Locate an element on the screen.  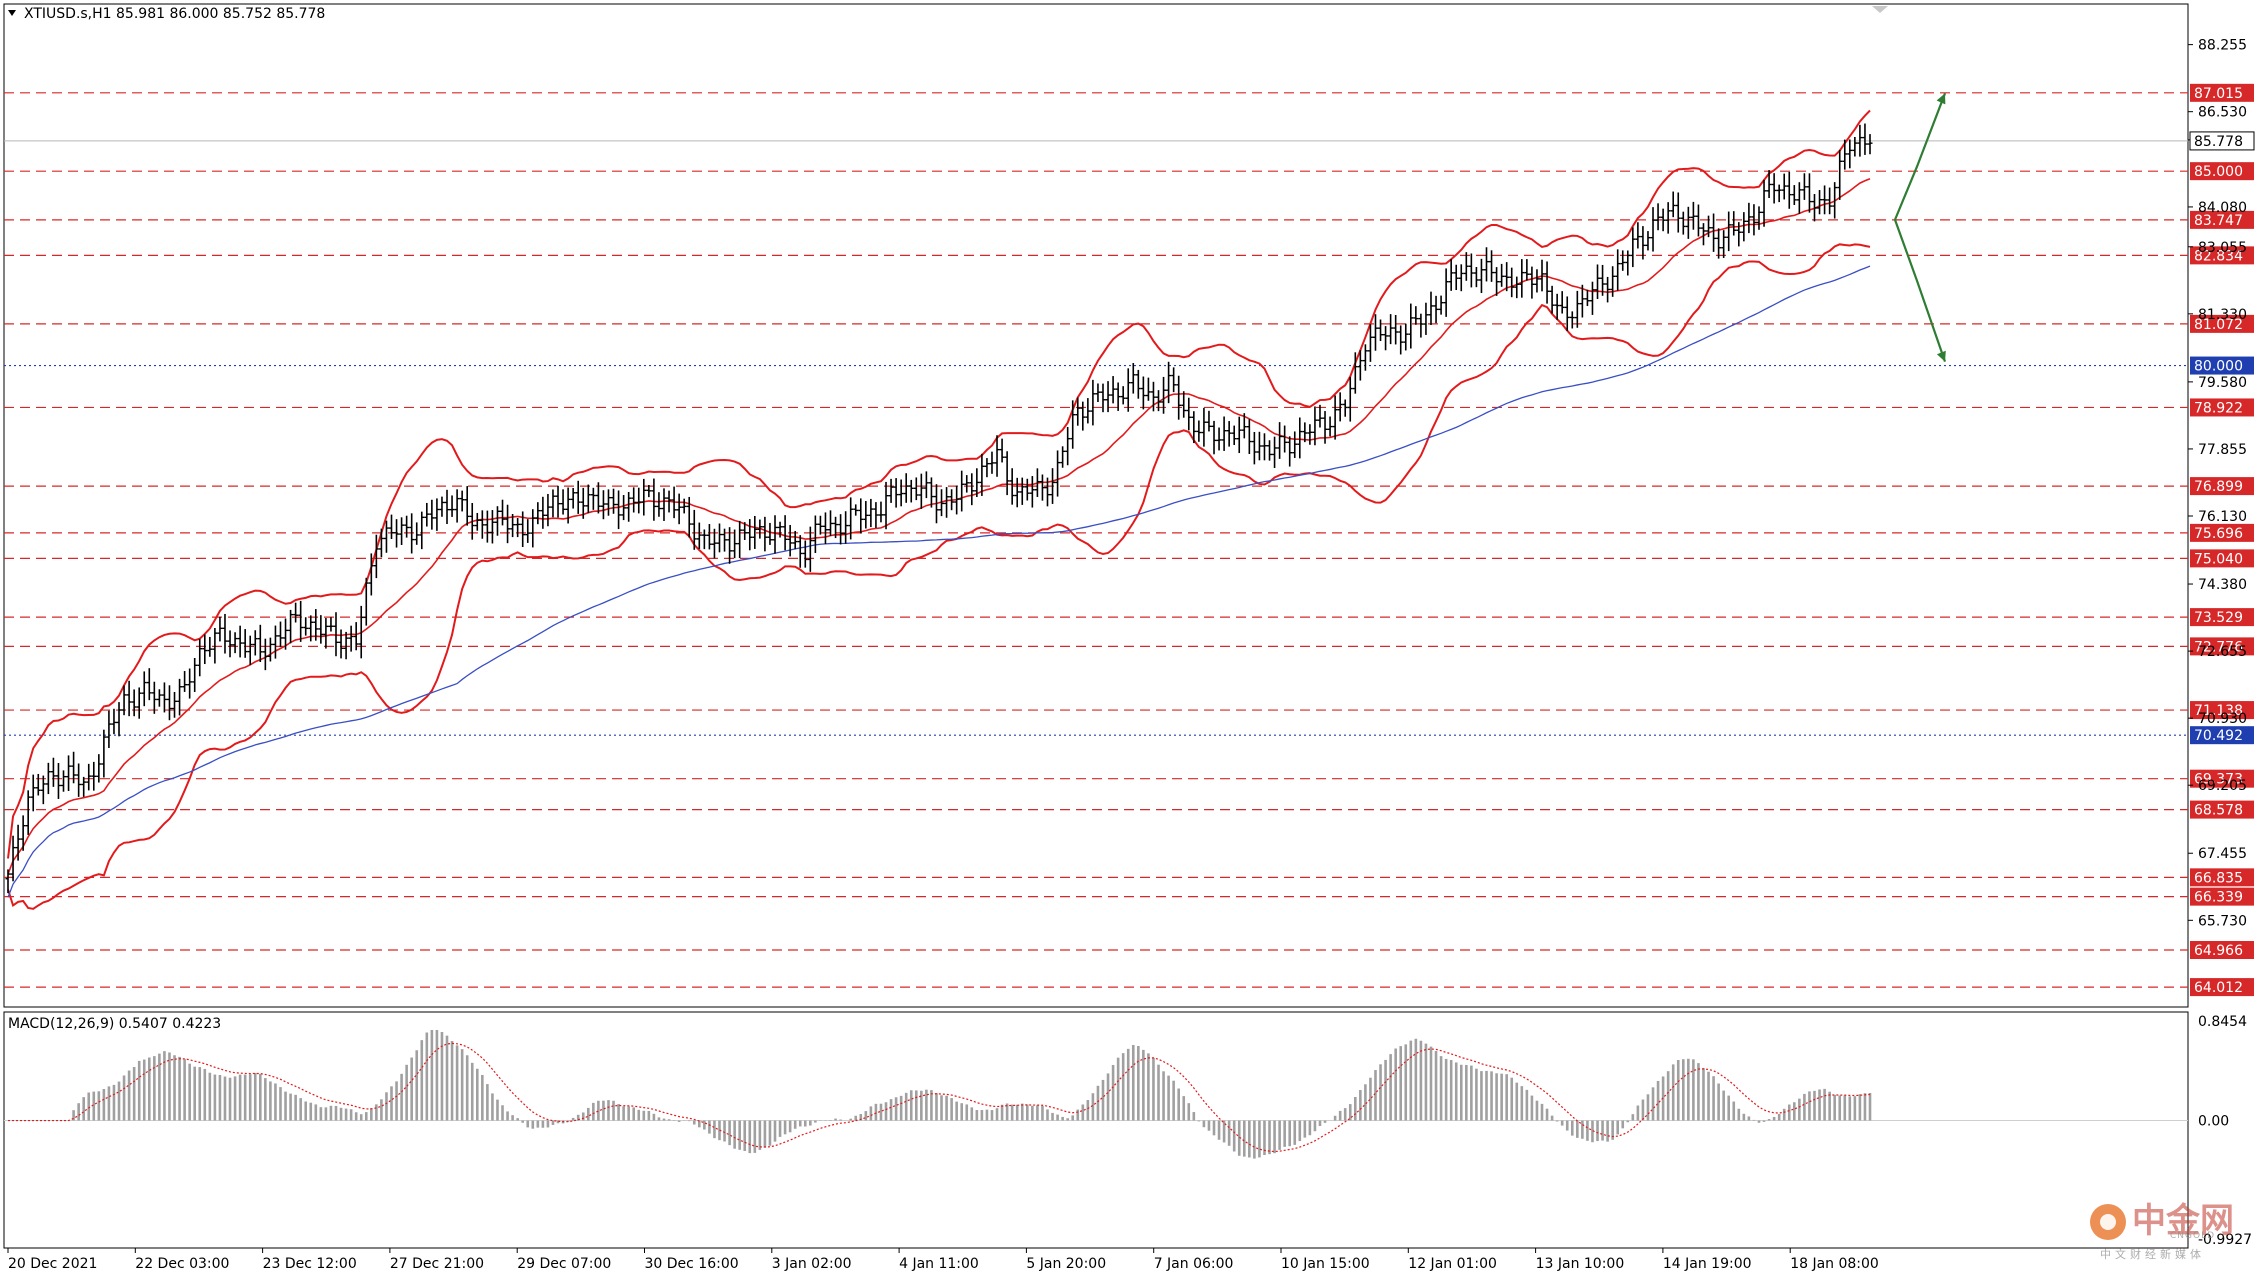
x-tick-label: 7 Jan 06:00 is located at coordinates (1194, 1264).